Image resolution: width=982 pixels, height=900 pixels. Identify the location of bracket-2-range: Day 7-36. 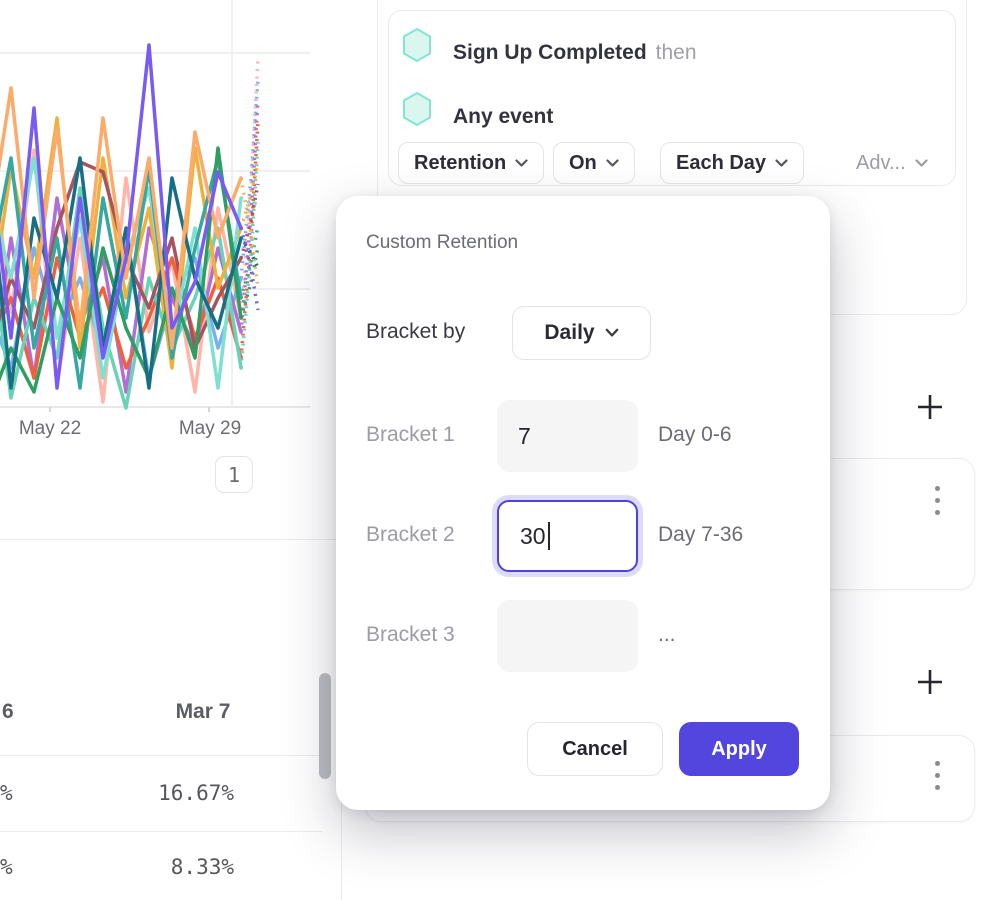
(701, 534).